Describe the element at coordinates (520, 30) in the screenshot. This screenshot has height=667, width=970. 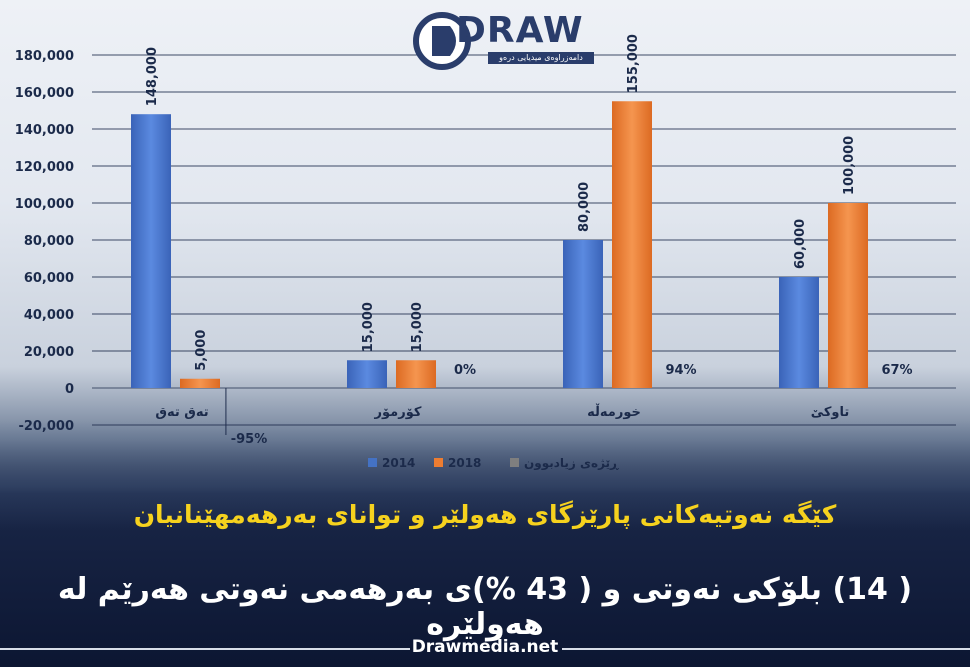
I see `logo-text: DRAW` at that location.